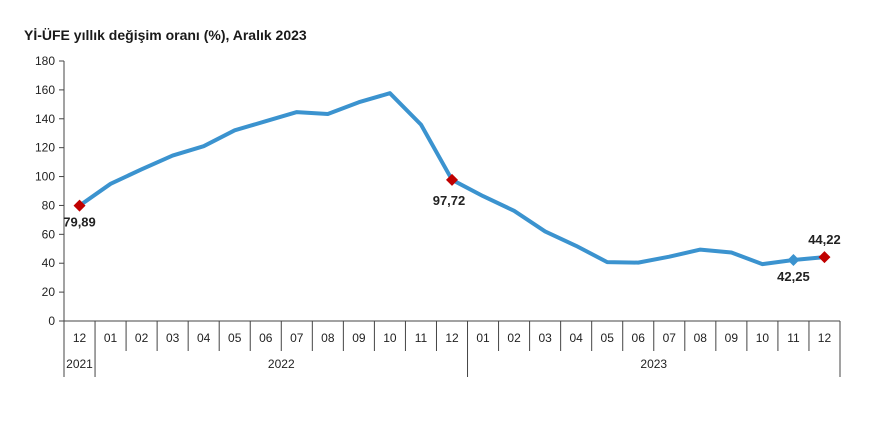 The height and width of the screenshot is (435, 892). What do you see at coordinates (45, 148) in the screenshot?
I see `y-tick-label: 120` at bounding box center [45, 148].